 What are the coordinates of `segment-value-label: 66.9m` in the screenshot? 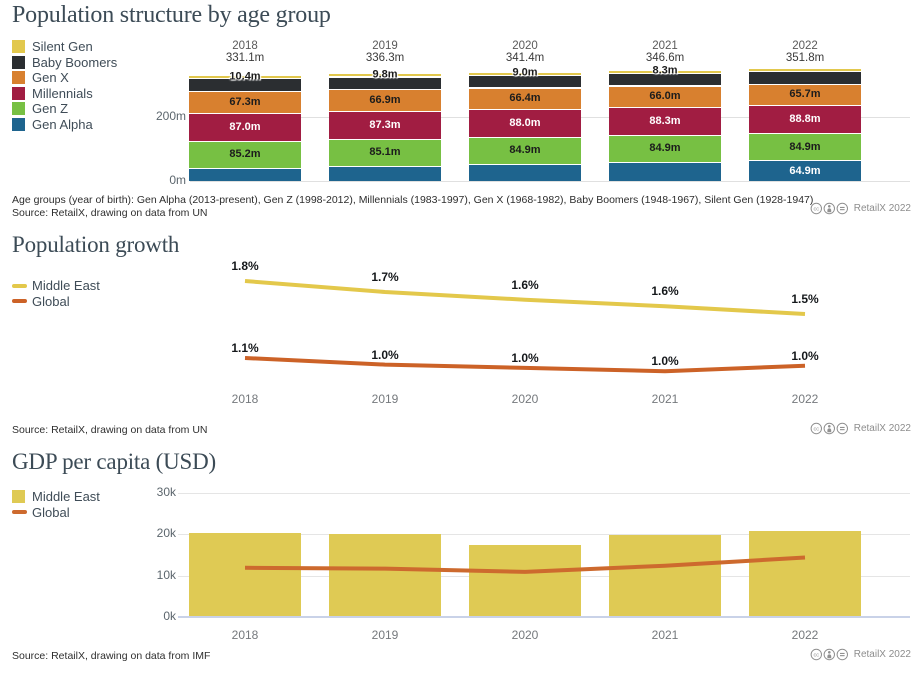 It's located at (385, 100).